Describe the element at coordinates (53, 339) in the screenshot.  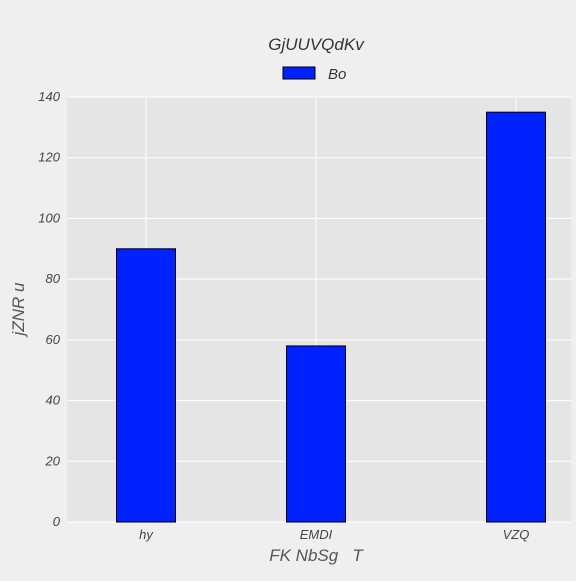
I see `y-tick-label: 60` at that location.